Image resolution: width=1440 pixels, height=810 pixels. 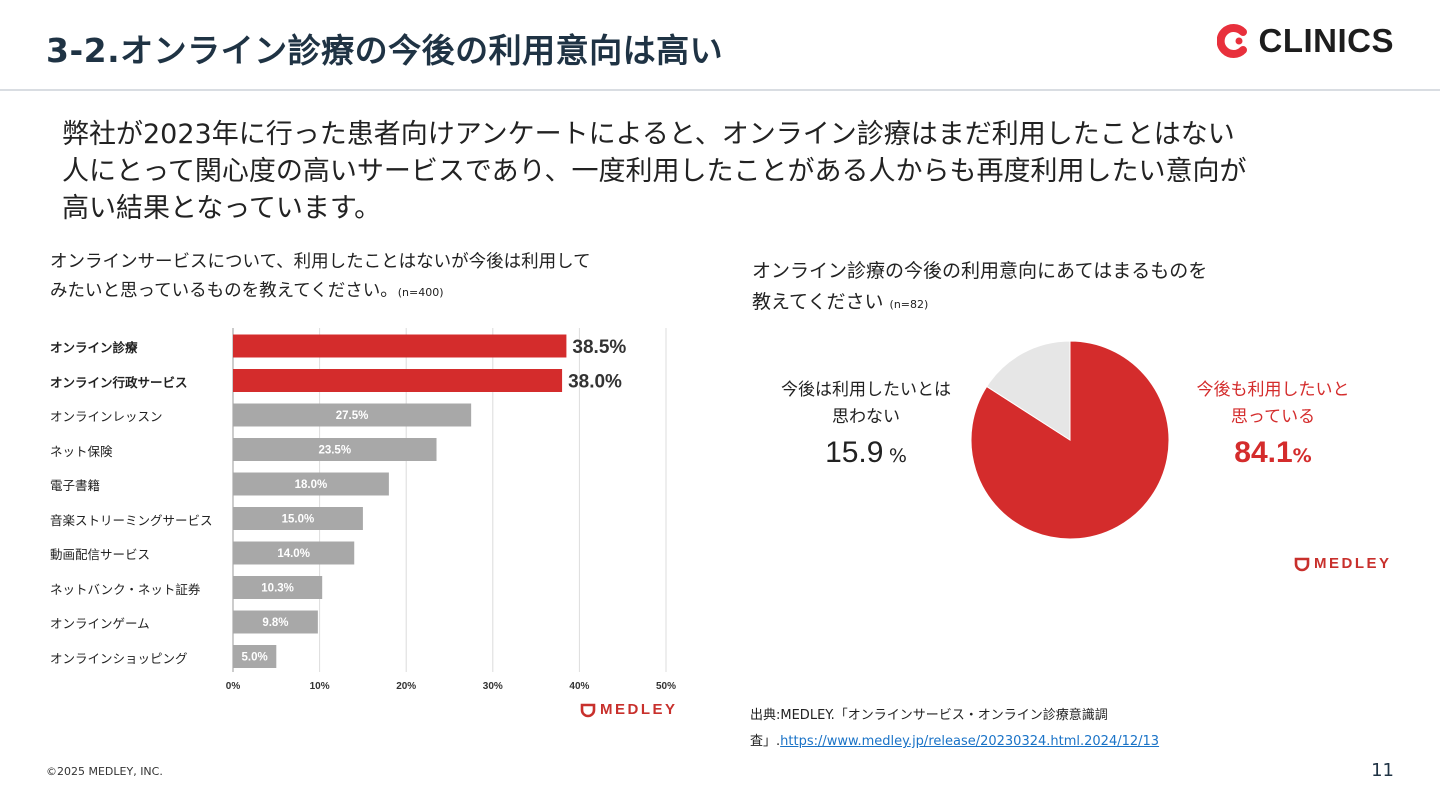 What do you see at coordinates (1302, 456) in the screenshot?
I see `pie-pct-sign-yes: %` at bounding box center [1302, 456].